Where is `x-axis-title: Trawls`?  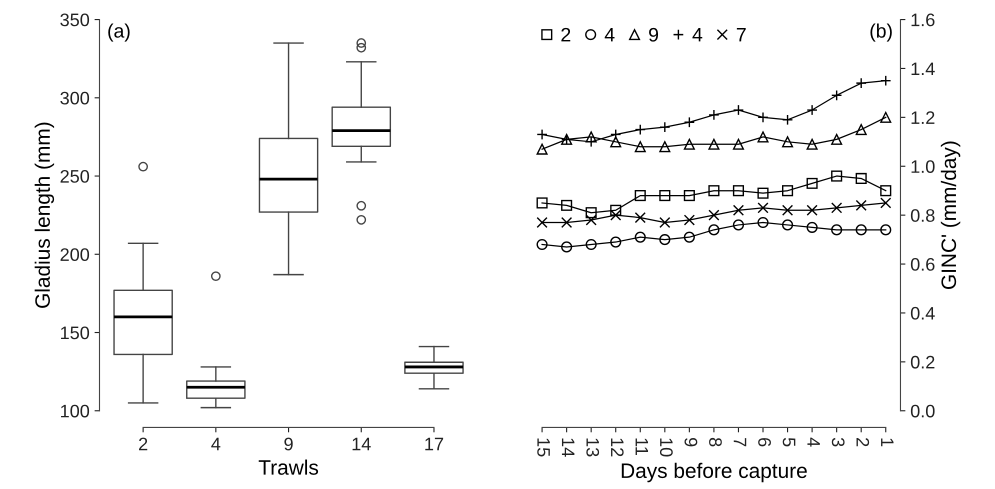 x-axis-title: Trawls is located at coordinates (288, 467).